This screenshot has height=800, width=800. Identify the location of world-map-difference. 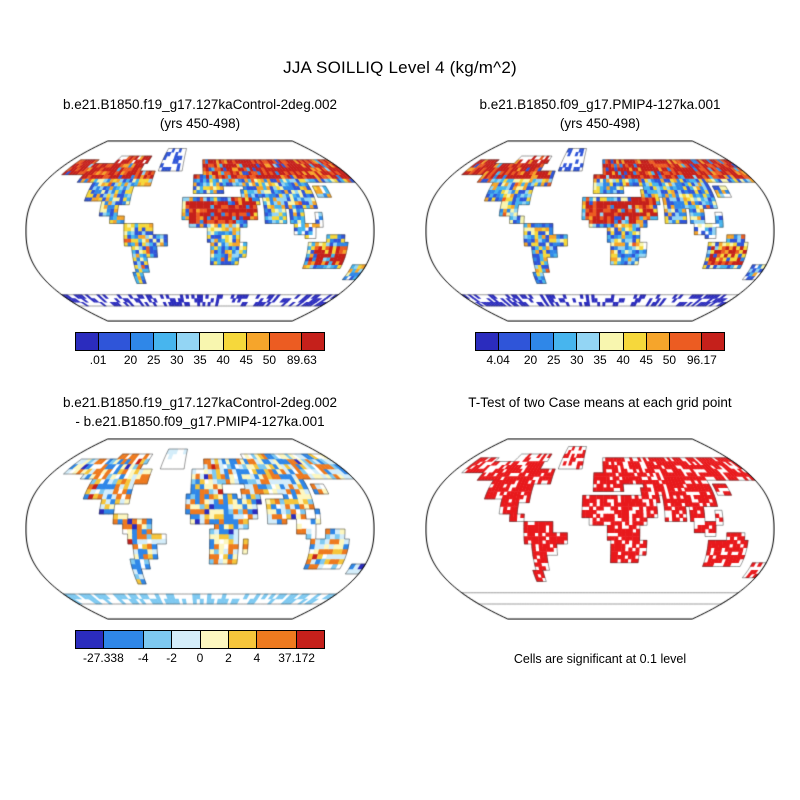
(200, 529).